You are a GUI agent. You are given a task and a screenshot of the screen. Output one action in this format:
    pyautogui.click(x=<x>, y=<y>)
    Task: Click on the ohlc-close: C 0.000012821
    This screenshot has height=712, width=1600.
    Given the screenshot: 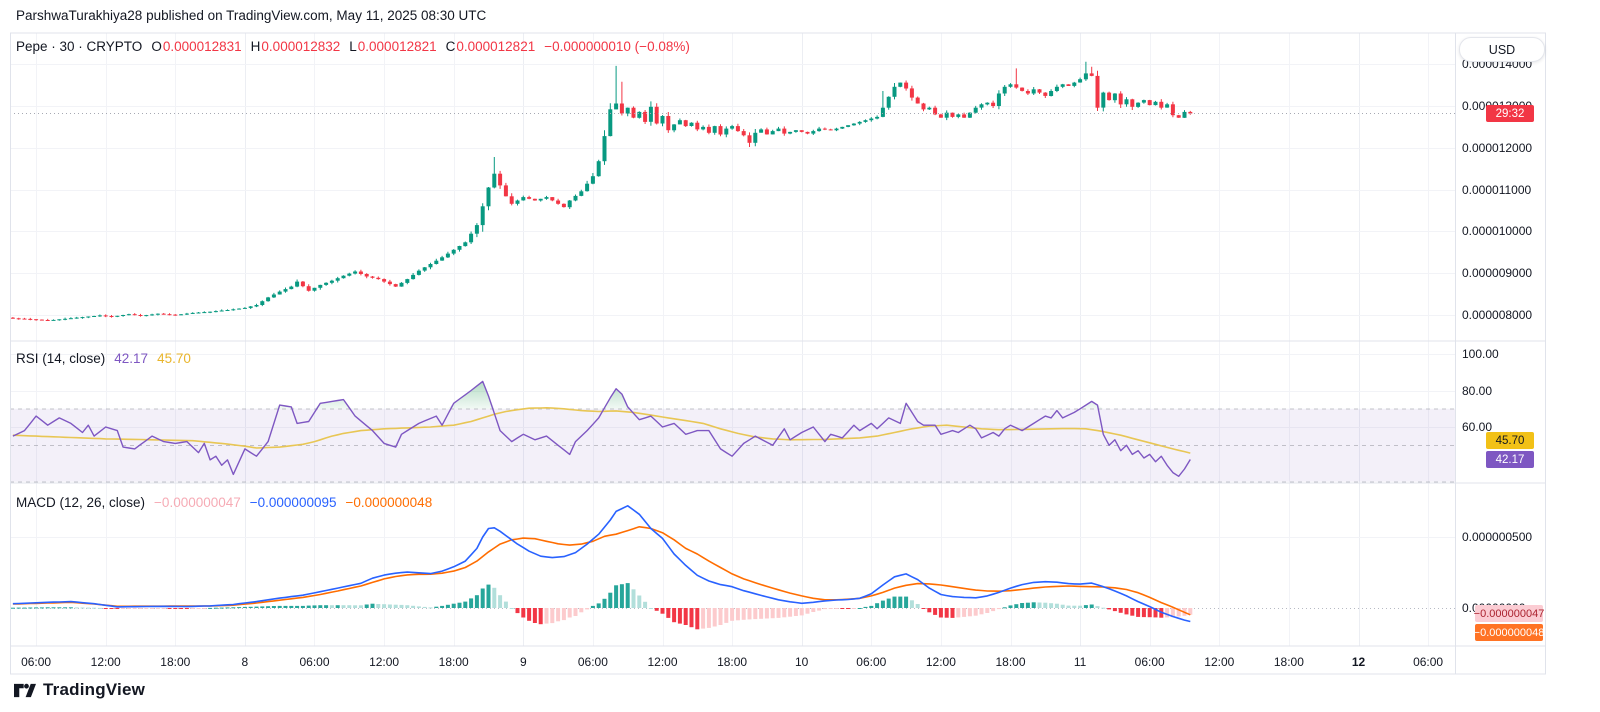 What is the action you would take?
    pyautogui.click(x=490, y=46)
    